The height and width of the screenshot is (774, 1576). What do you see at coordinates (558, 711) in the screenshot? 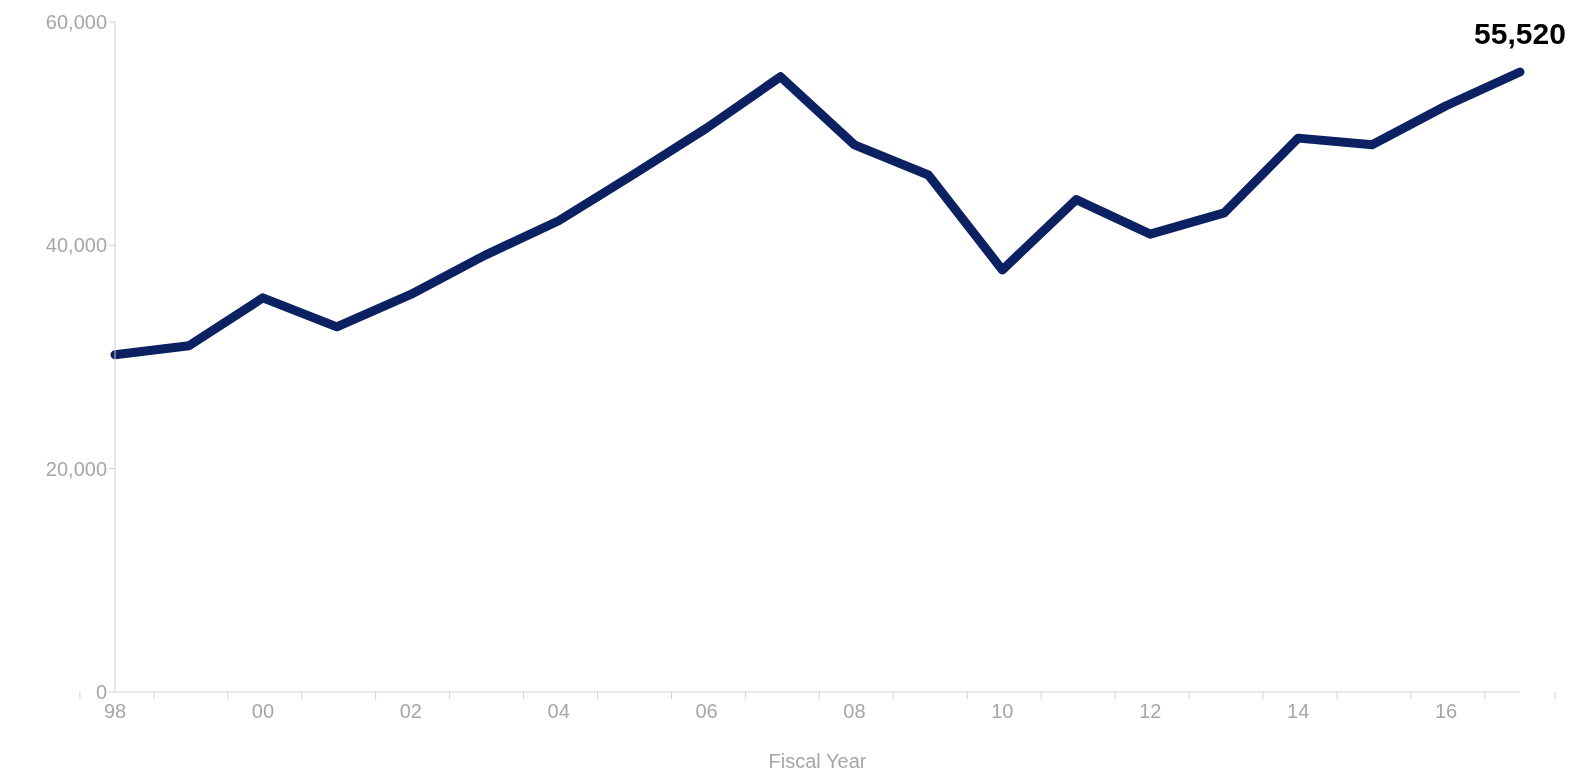
I see `x-tick-label: 04` at bounding box center [558, 711].